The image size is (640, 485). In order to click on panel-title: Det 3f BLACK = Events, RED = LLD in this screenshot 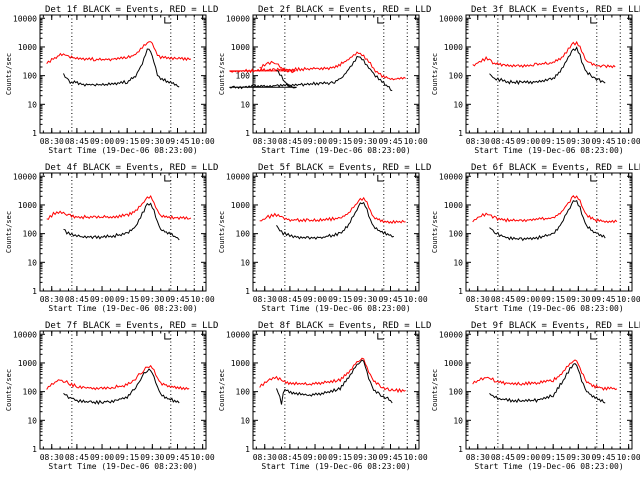, I will do `click(555, 10)`.